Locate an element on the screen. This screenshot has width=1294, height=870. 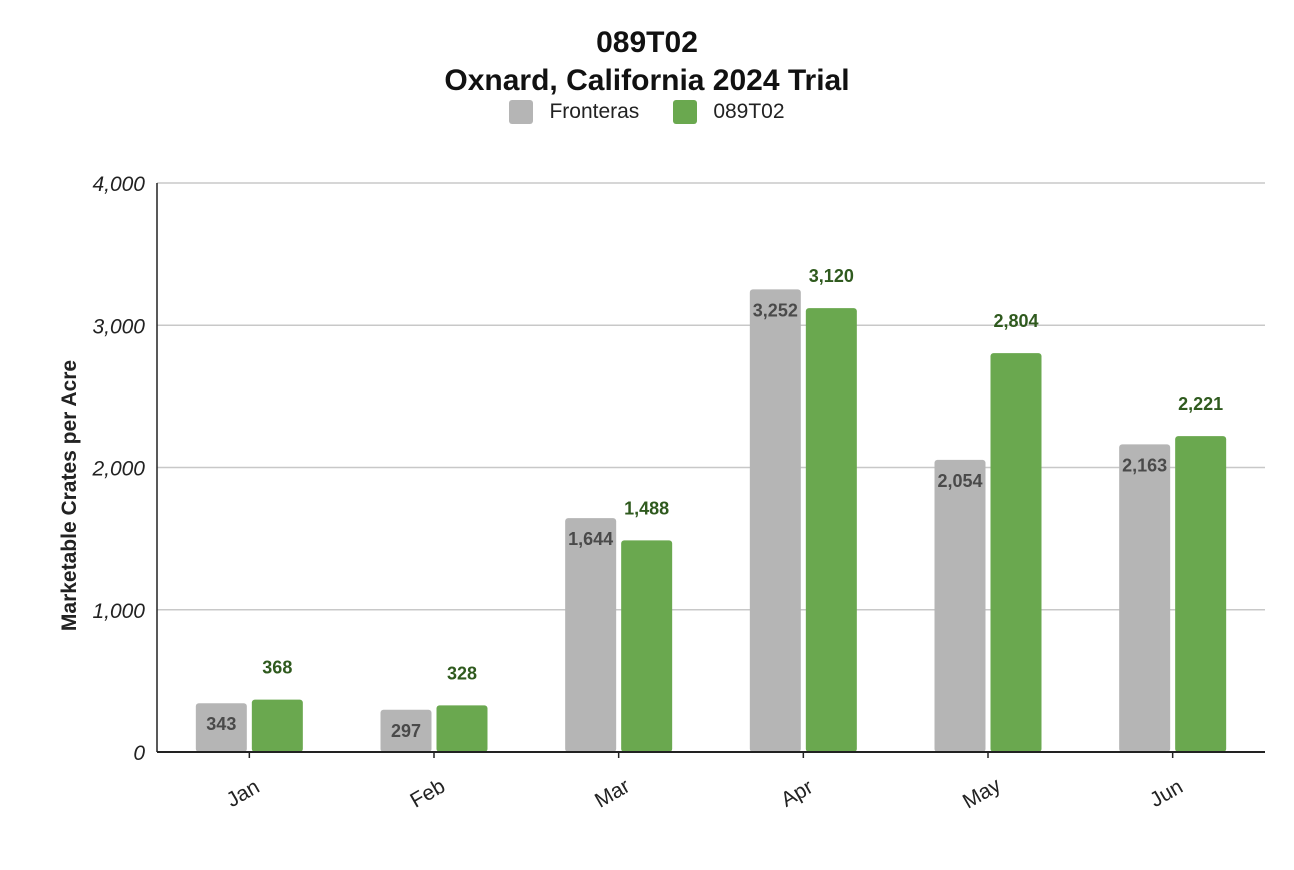
x-tick-label: Mar is located at coordinates (612, 794).